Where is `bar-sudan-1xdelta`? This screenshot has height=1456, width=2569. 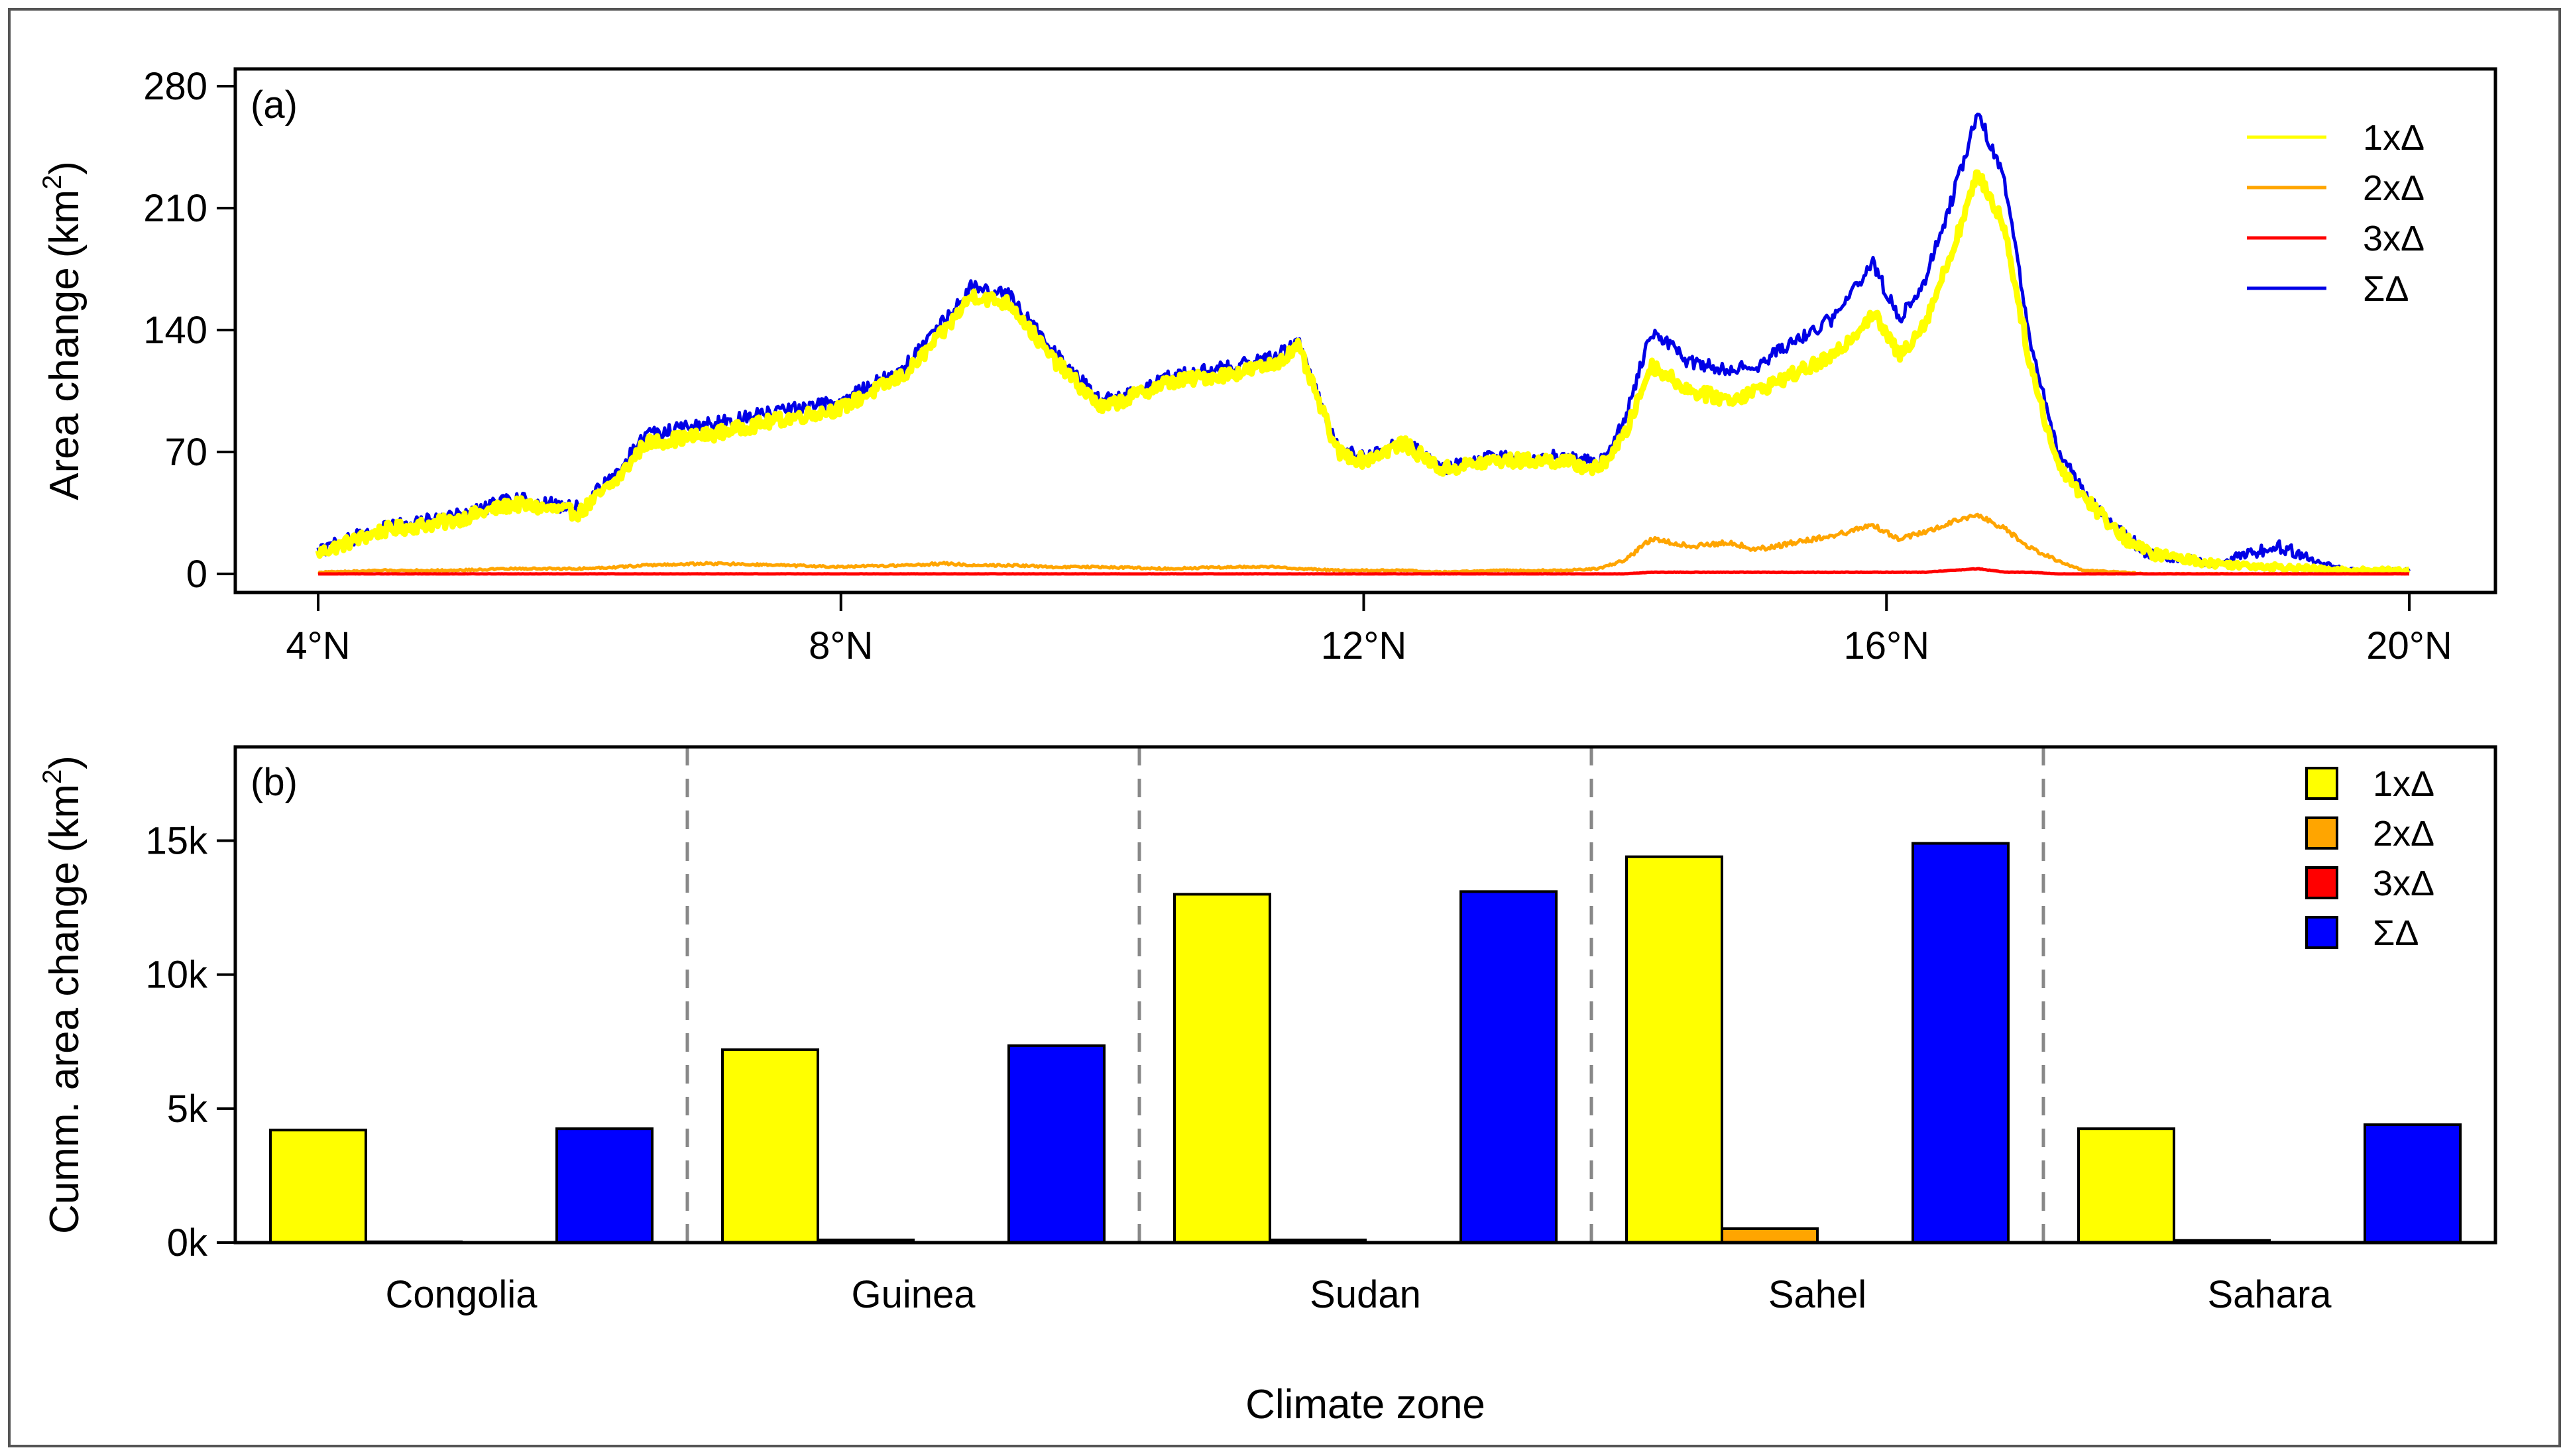
bar-sudan-1xdelta is located at coordinates (1222, 1069).